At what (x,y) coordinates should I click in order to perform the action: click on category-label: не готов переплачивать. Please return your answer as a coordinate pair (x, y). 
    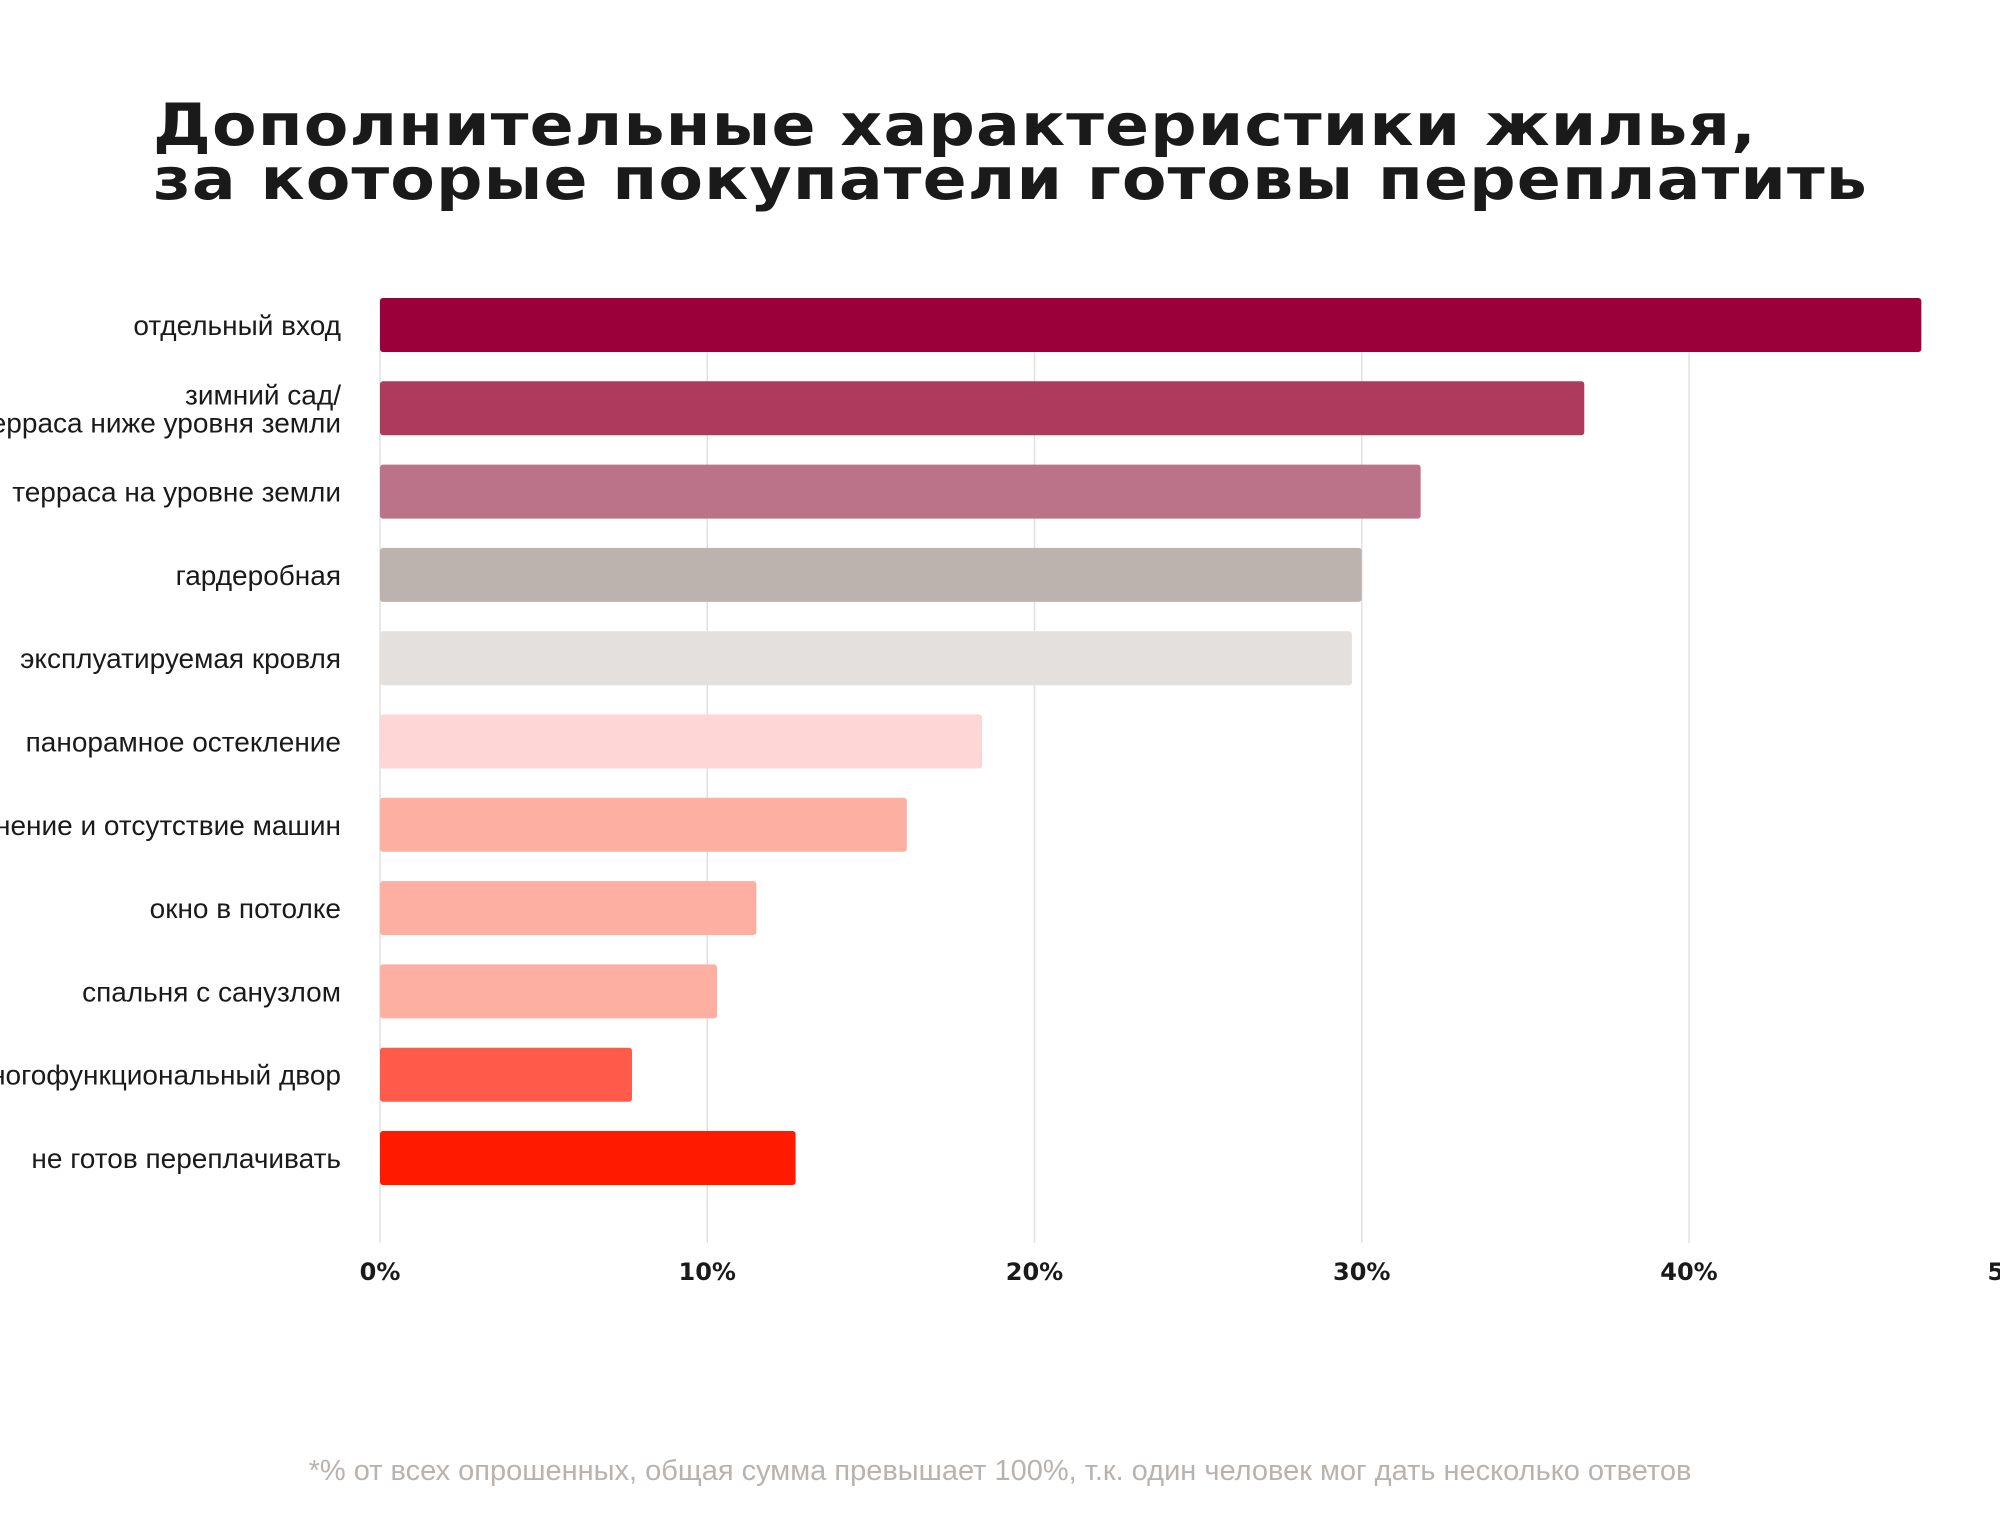
    Looking at the image, I should click on (186, 1158).